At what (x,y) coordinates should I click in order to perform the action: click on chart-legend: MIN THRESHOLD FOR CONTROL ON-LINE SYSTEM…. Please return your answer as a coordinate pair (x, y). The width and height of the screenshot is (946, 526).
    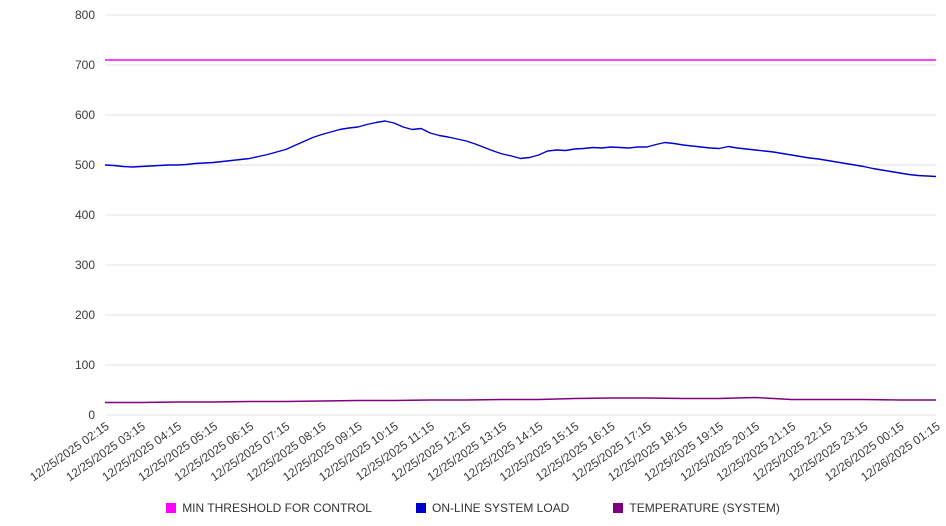
    Looking at the image, I should click on (473, 508).